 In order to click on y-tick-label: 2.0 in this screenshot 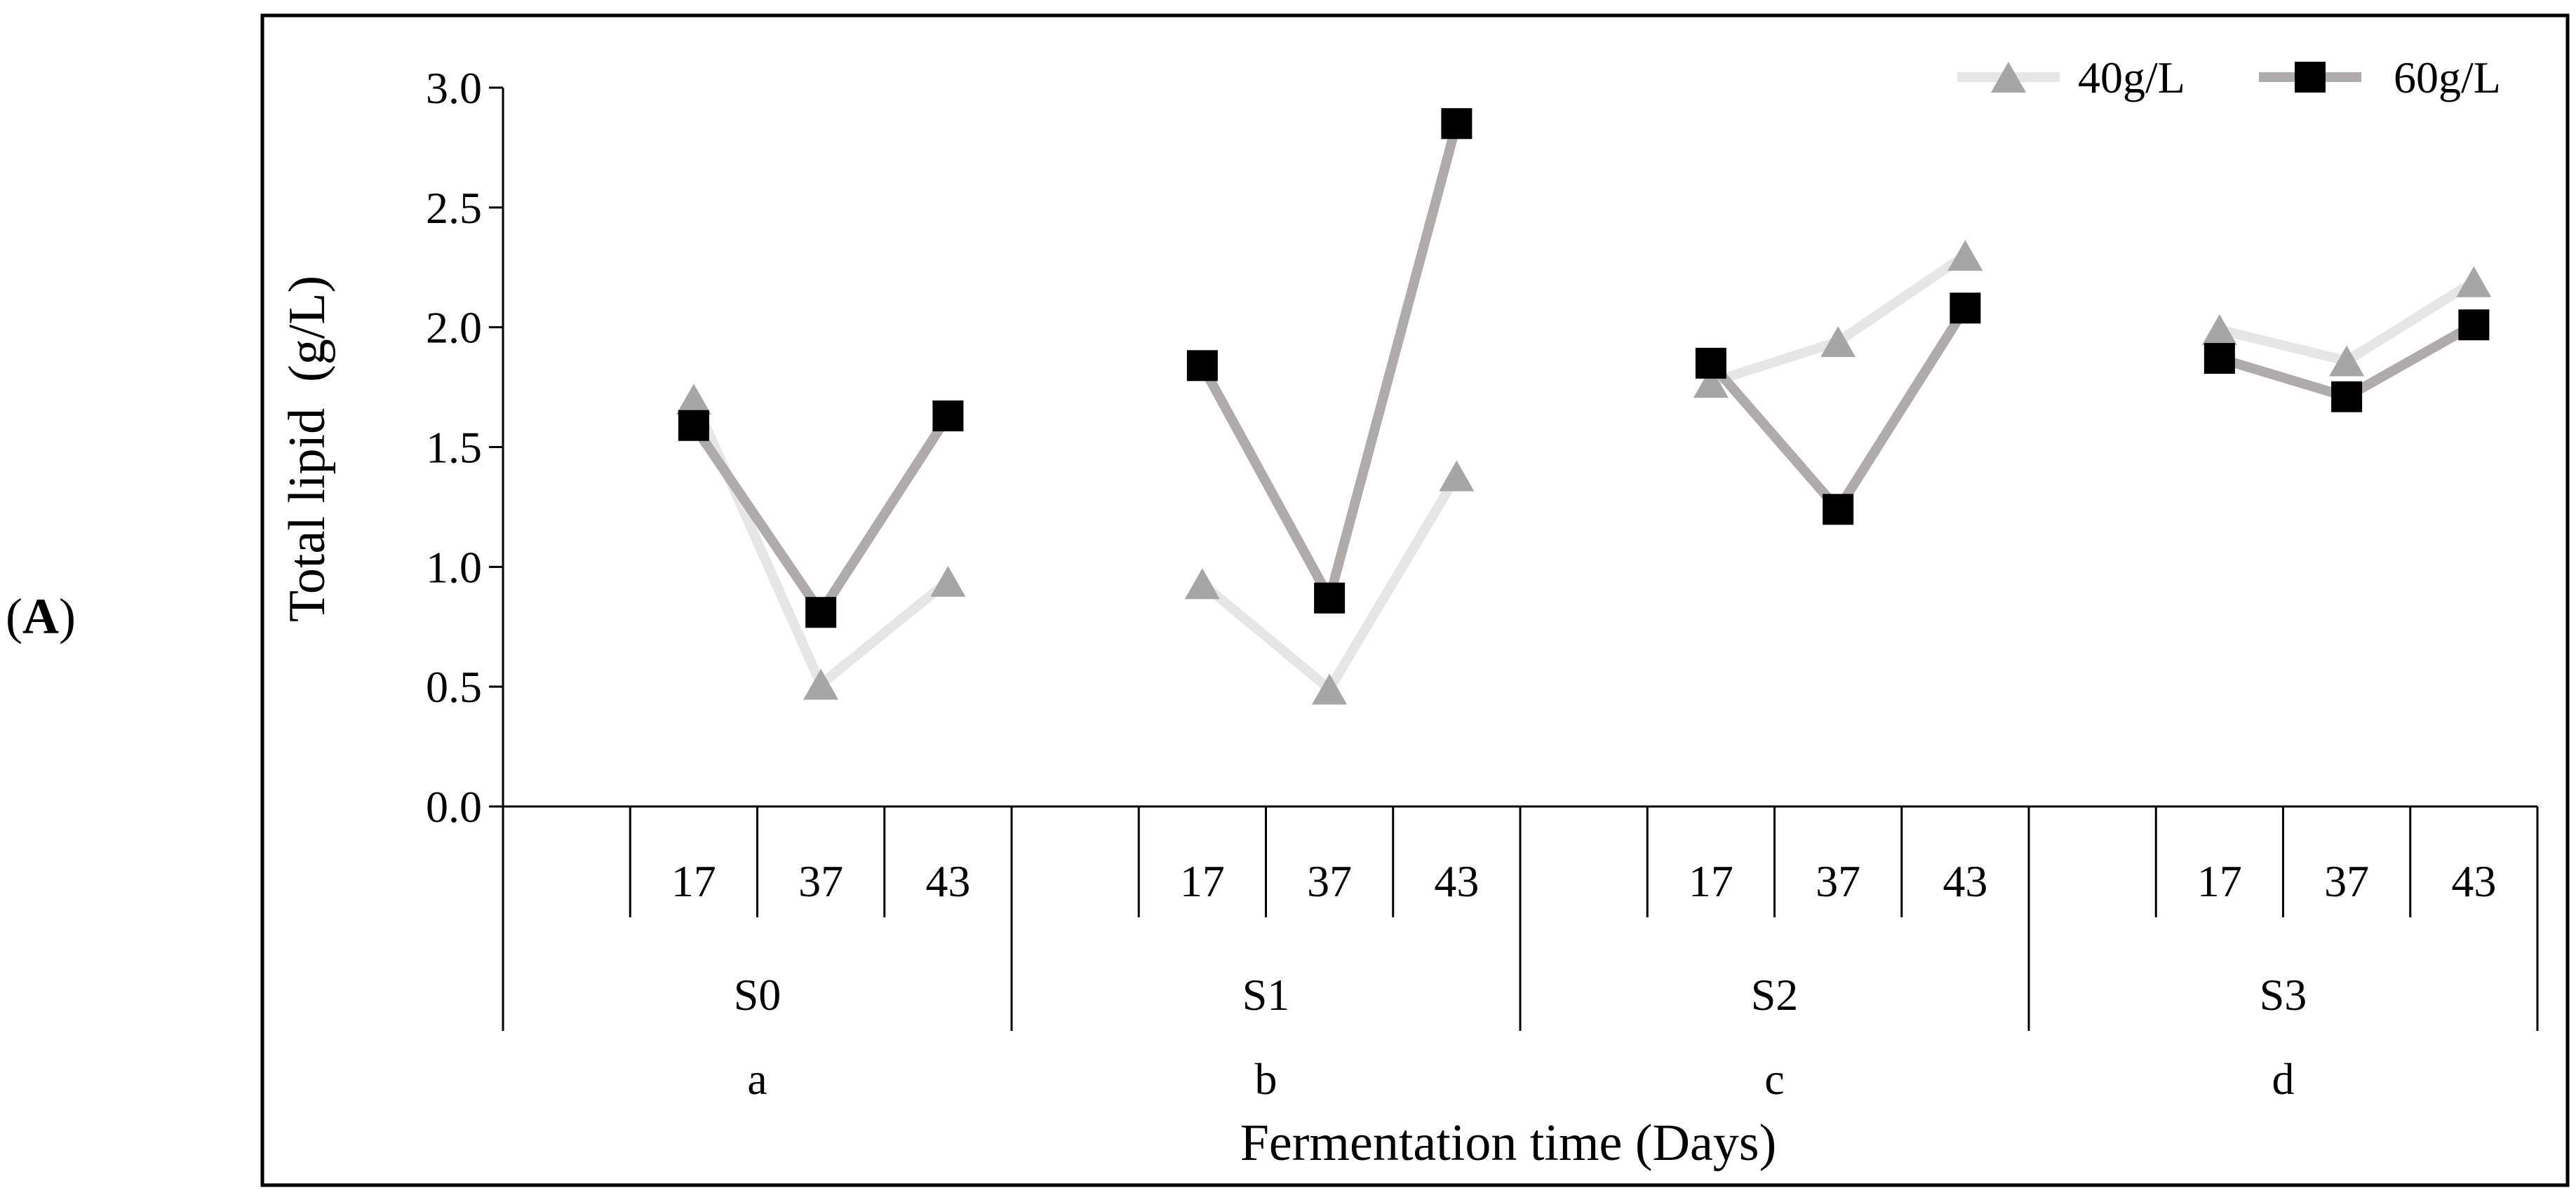, I will do `click(454, 328)`.